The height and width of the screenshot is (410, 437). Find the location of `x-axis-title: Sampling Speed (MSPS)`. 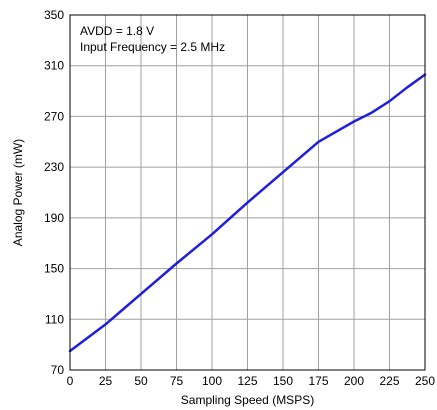

x-axis-title: Sampling Speed (MSPS) is located at coordinates (247, 400).